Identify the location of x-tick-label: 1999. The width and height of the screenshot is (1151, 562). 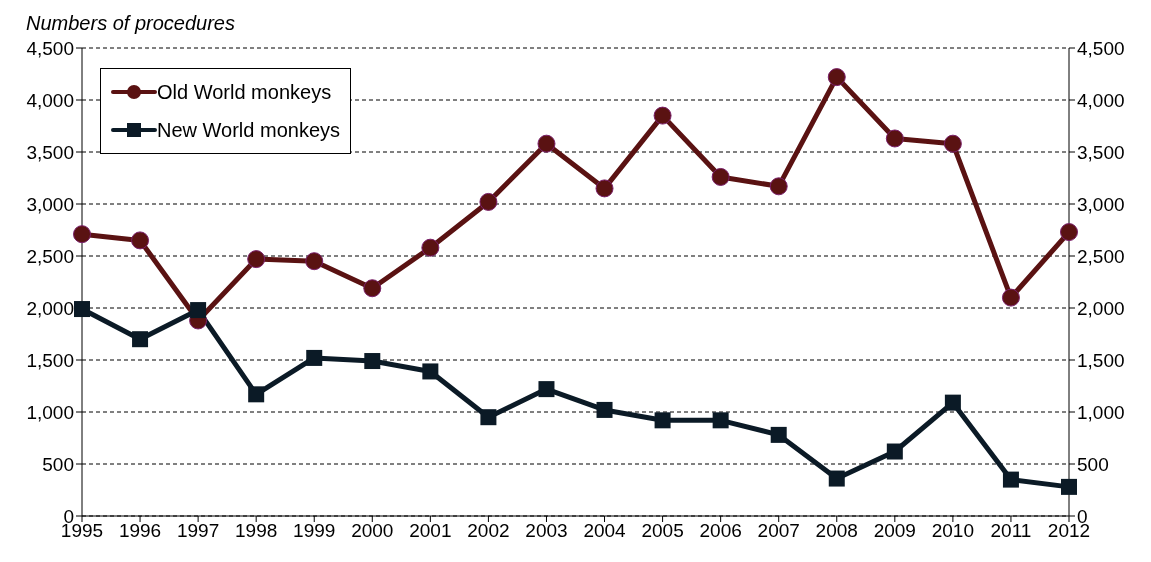
(314, 531).